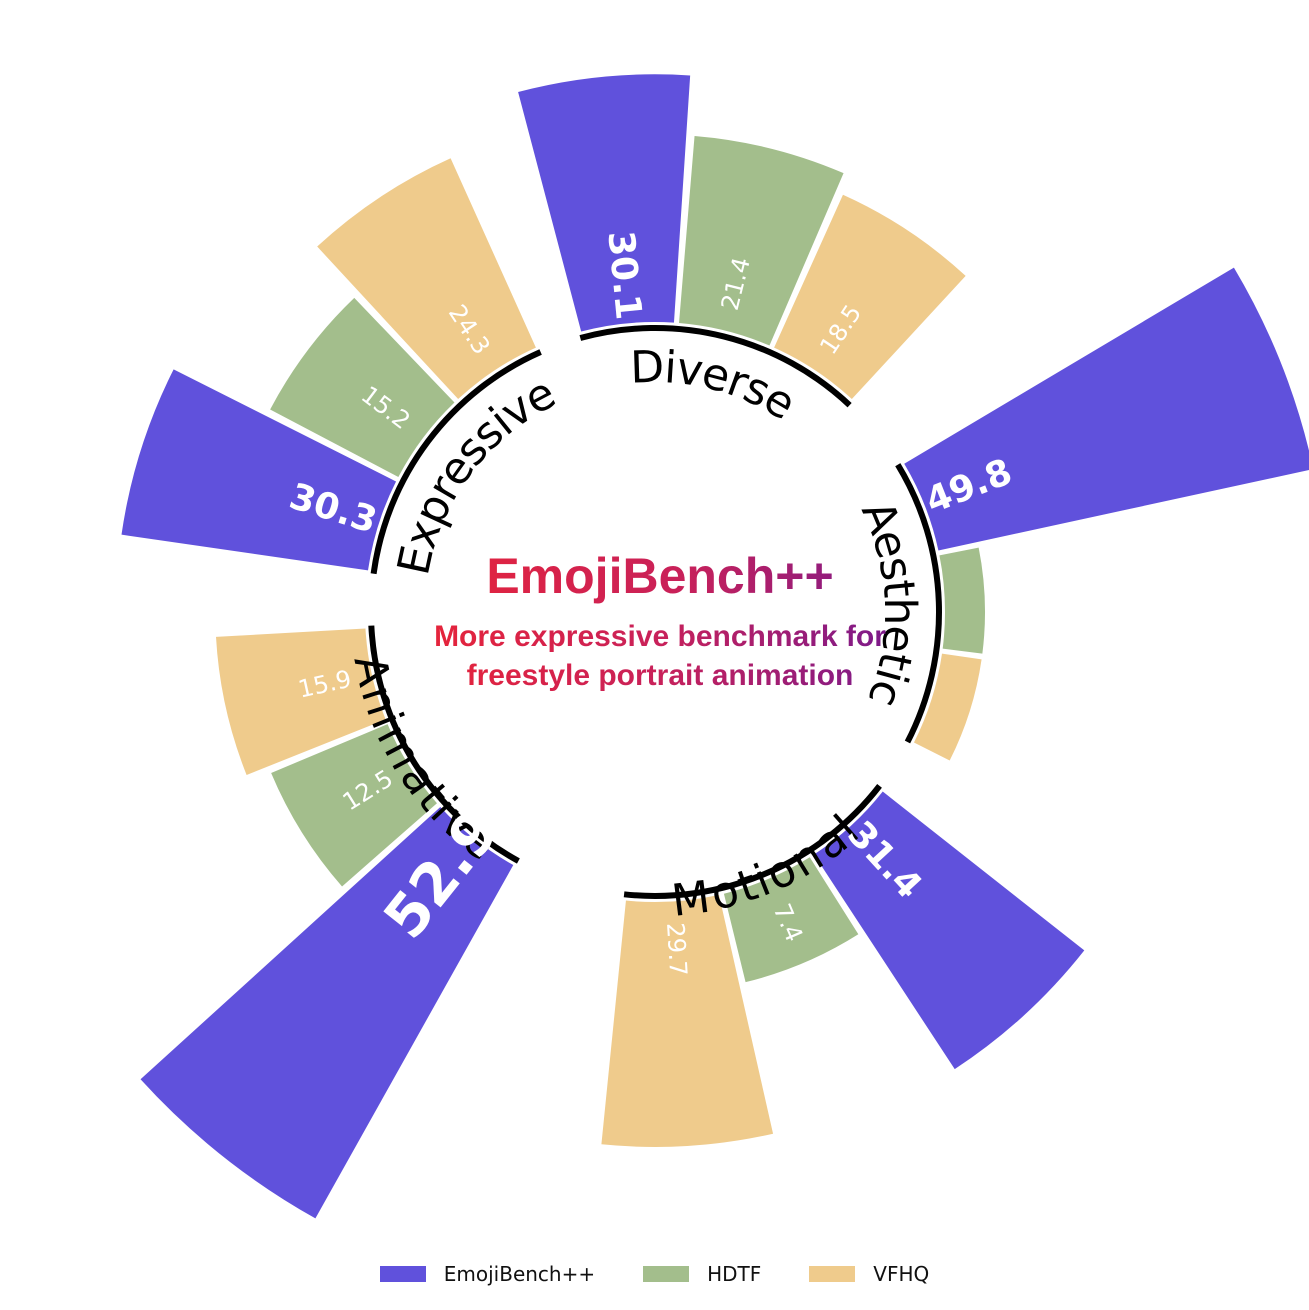 The image size is (1309, 1310). What do you see at coordinates (702, 1274) in the screenshot?
I see `legend-item-hdtf: HDTF` at bounding box center [702, 1274].